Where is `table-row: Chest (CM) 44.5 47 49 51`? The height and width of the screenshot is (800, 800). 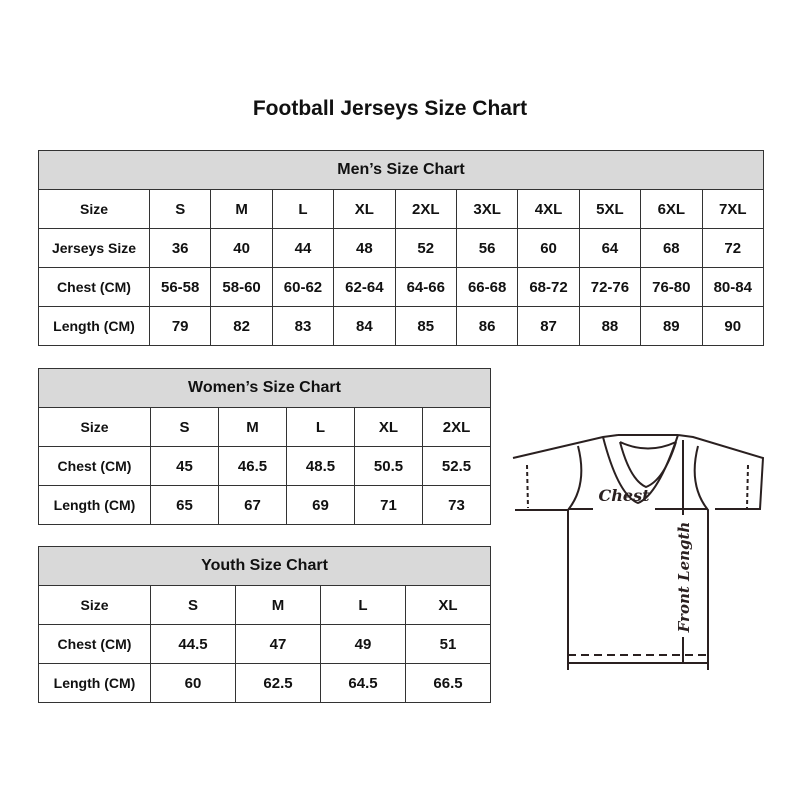
table-row: Chest (CM) 44.5 47 49 51 is located at coordinates (264, 644).